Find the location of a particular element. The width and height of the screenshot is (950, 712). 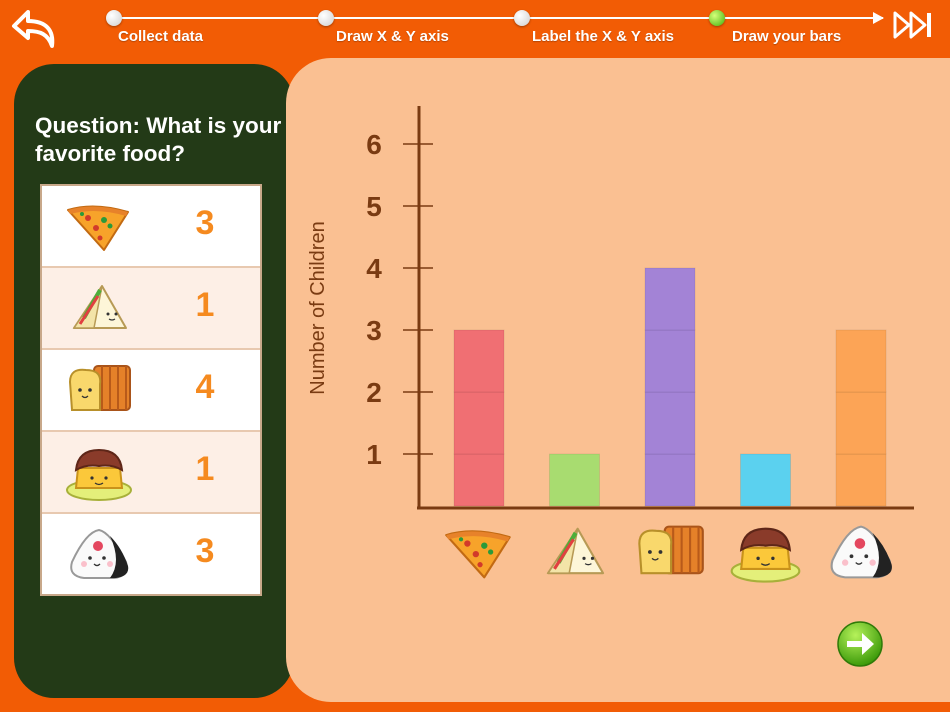

step-label: Label the X & Y axis is located at coordinates (603, 36).